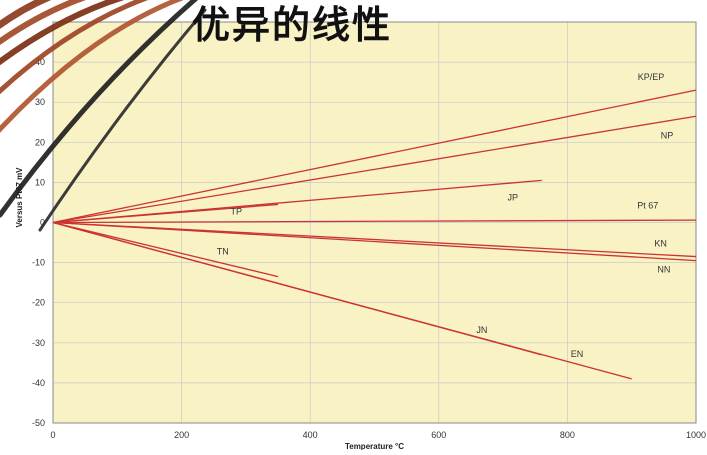  What do you see at coordinates (567, 435) in the screenshot?
I see `x-tick-label: 800` at bounding box center [567, 435].